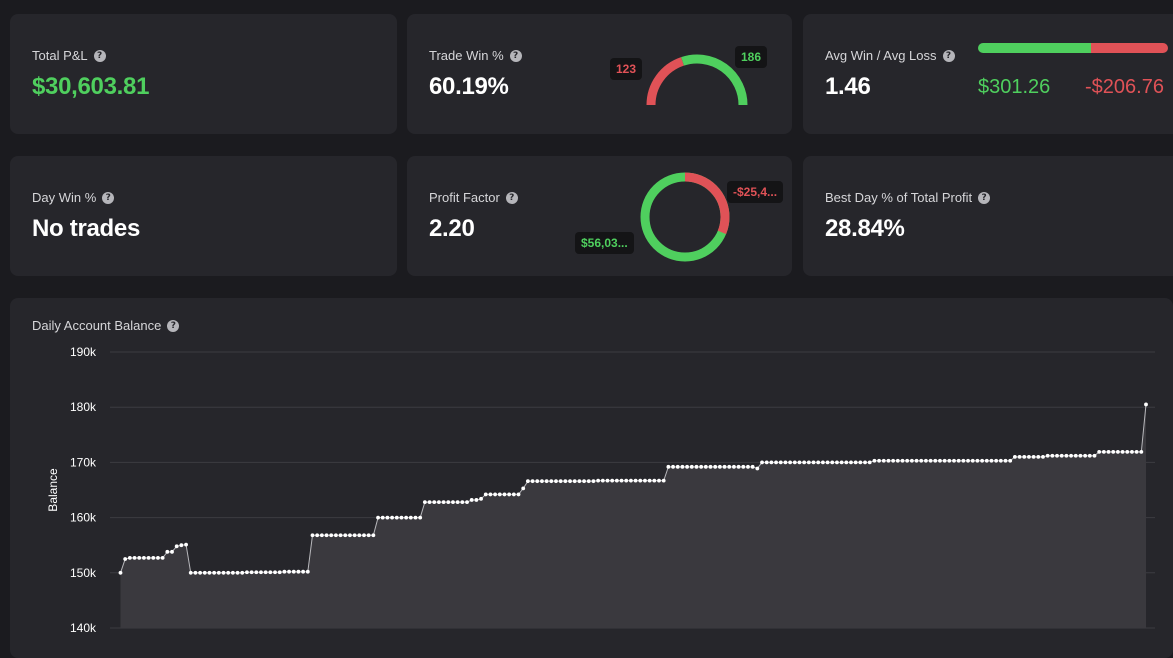  I want to click on best-day-label: Best Day % of Total Profit ?, so click(908, 197).